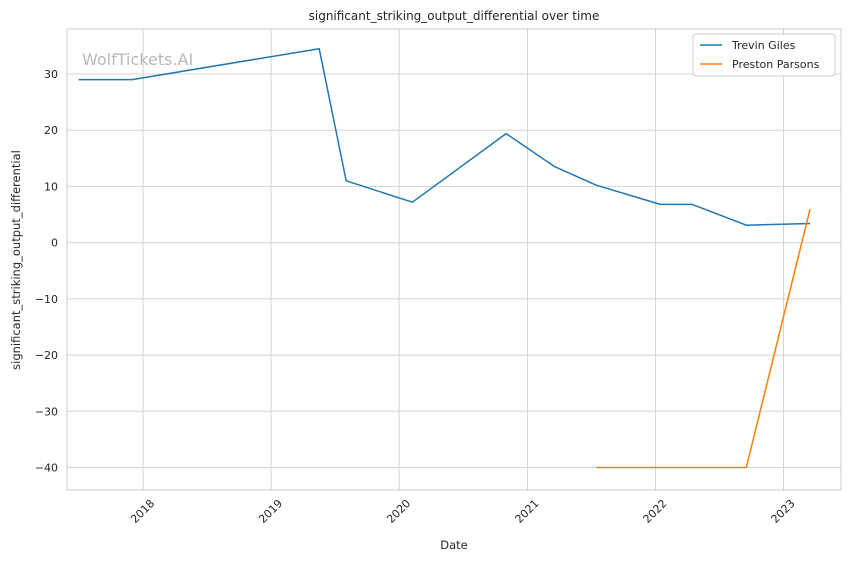 The width and height of the screenshot is (850, 561). I want to click on x-tick-label: 2021, so click(527, 511).